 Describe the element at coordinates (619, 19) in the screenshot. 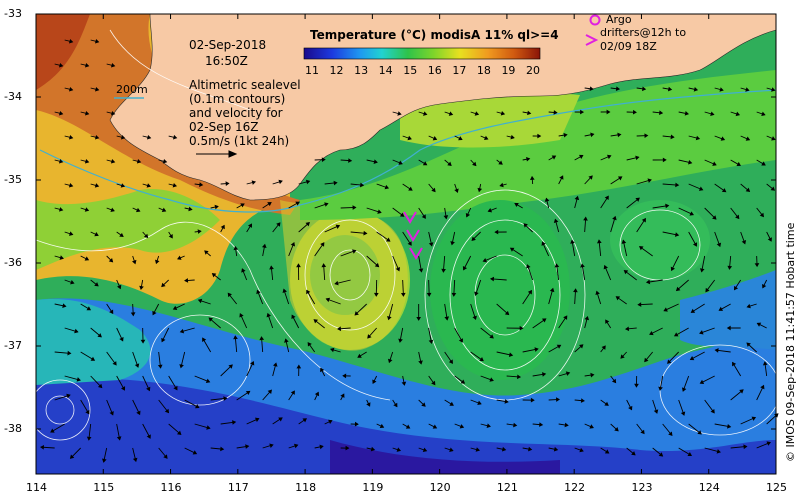

I see `argo-legend-label: Argo` at that location.